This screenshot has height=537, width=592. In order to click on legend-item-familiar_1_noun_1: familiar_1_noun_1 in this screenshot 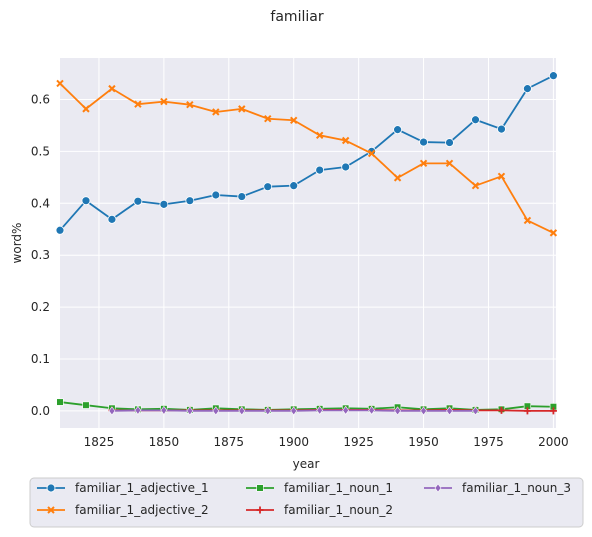, I will do `click(319, 488)`.